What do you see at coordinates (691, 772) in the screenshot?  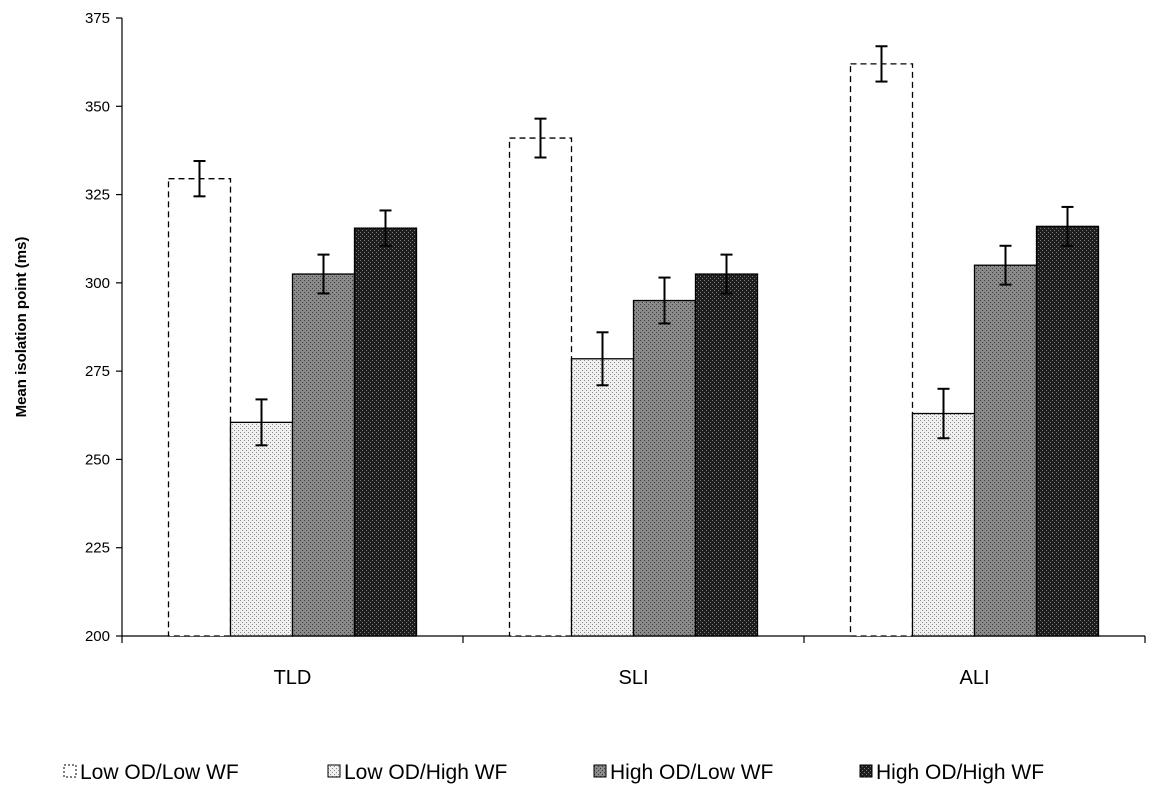 I see `legend-label: High OD/Low WF` at bounding box center [691, 772].